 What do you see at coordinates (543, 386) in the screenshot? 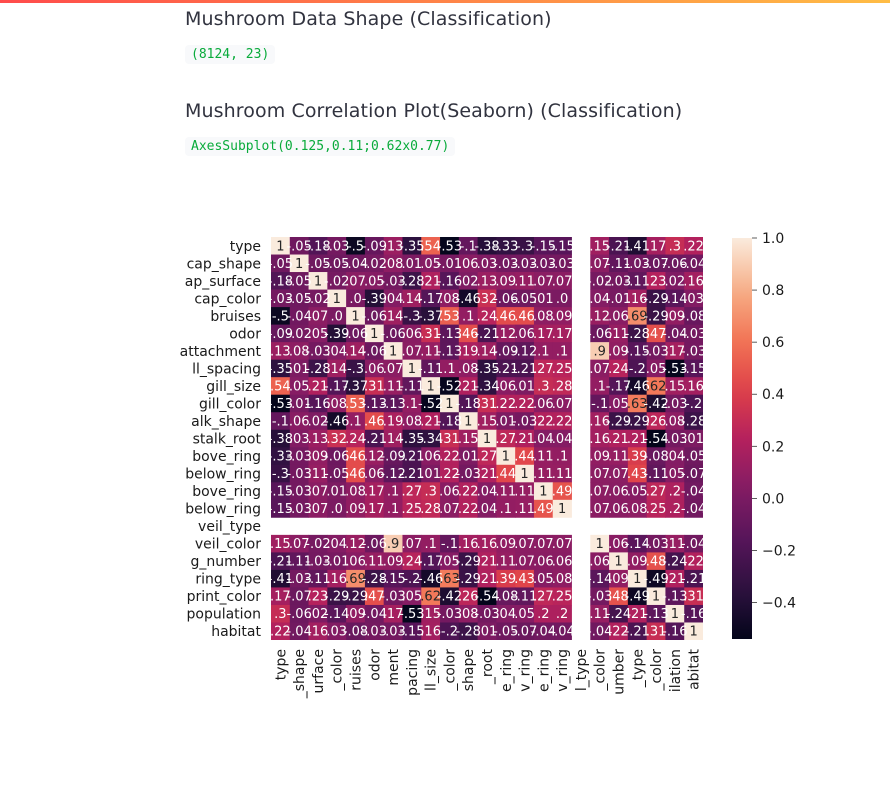
I see `heatmap-annotation: .3` at bounding box center [543, 386].